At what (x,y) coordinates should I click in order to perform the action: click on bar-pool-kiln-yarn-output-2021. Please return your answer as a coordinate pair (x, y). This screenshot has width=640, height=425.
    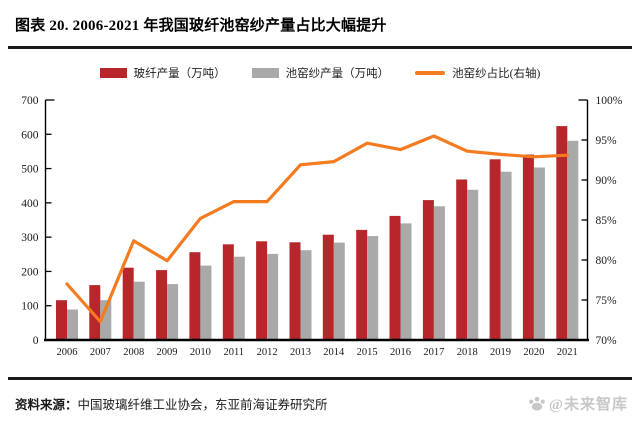
    Looking at the image, I should click on (573, 240).